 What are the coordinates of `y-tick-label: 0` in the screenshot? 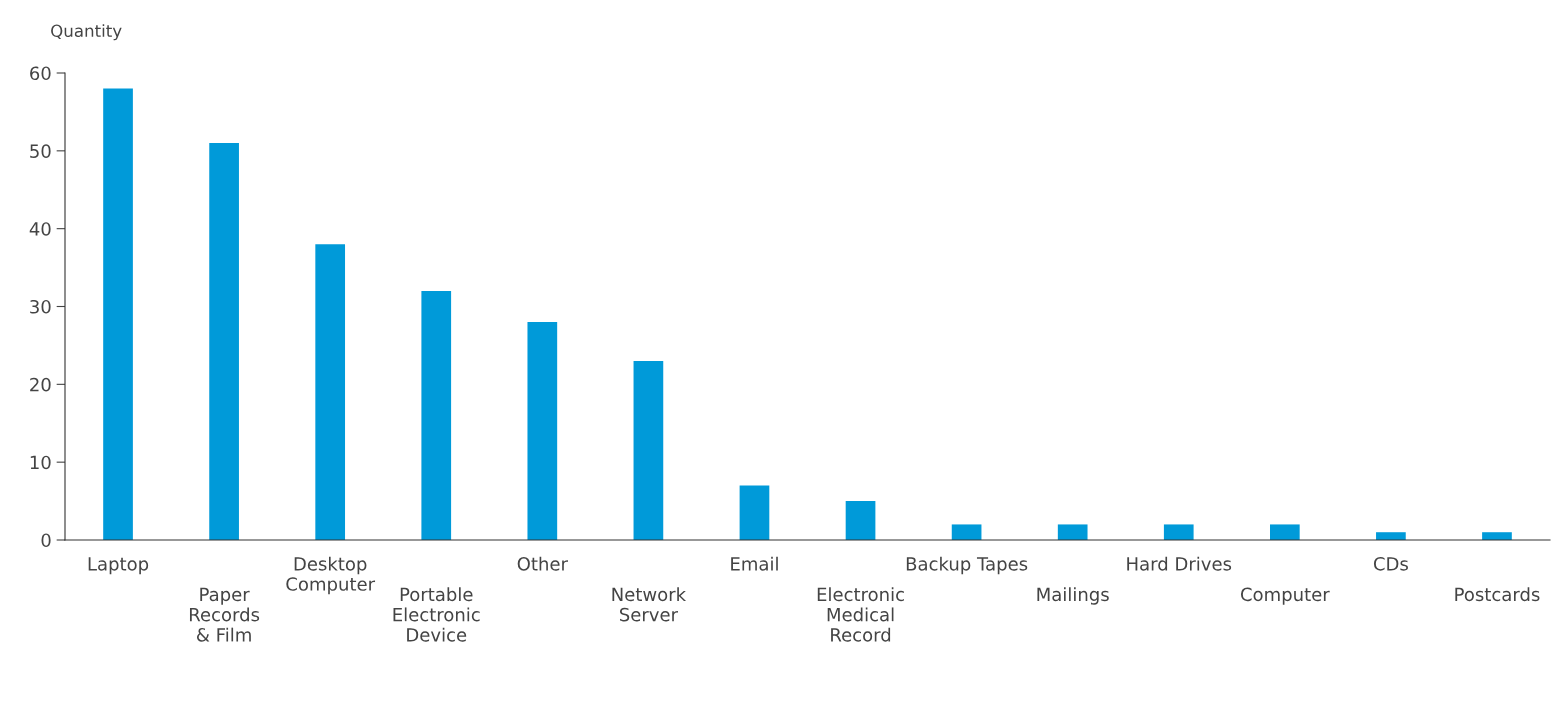 It's located at (46, 540).